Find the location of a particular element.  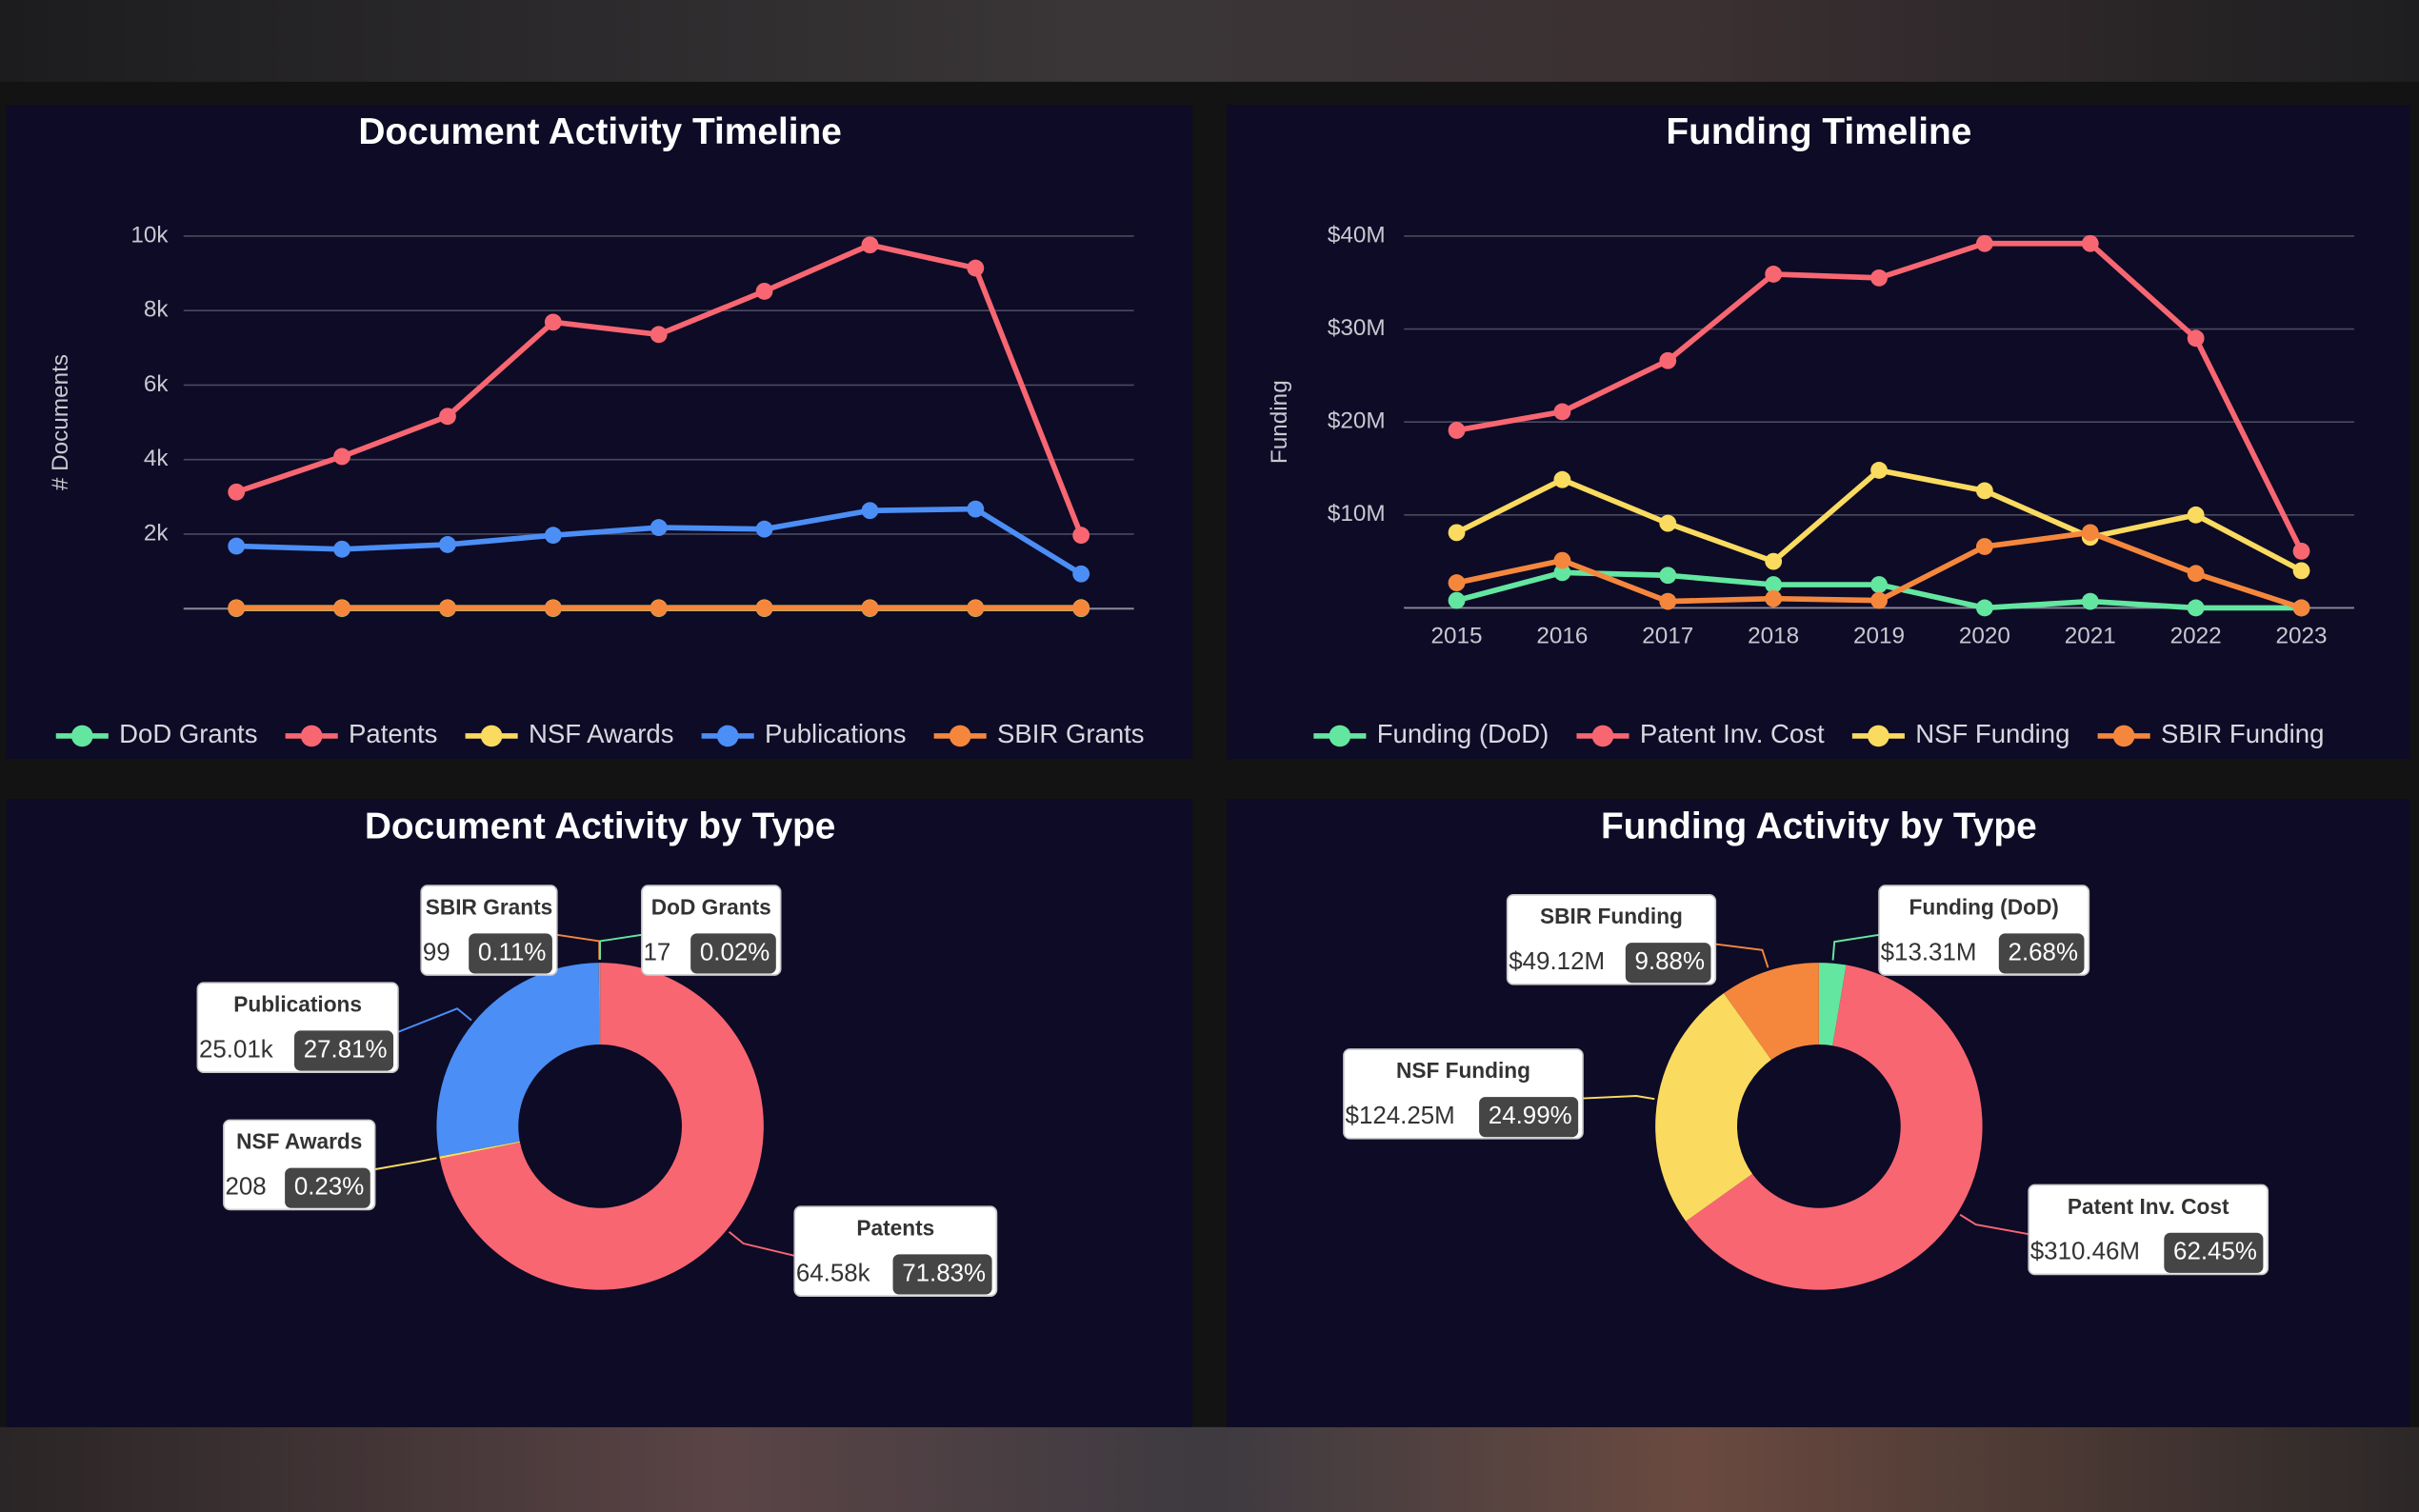

slice-percent: 62.45% is located at coordinates (2215, 1252).